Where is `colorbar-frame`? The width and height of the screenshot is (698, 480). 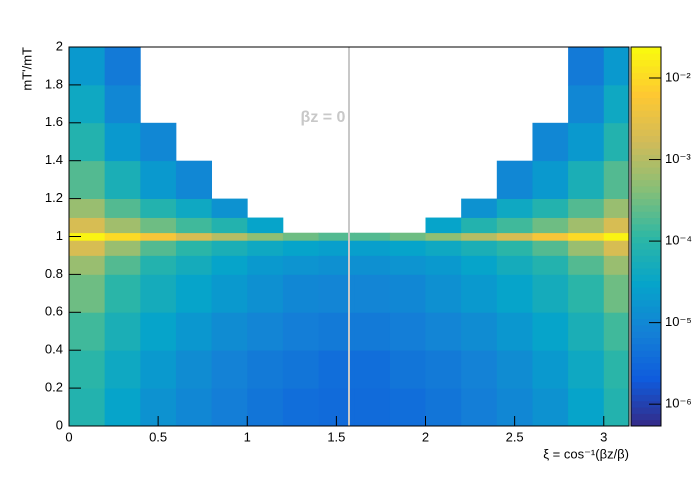
colorbar-frame is located at coordinates (646, 236).